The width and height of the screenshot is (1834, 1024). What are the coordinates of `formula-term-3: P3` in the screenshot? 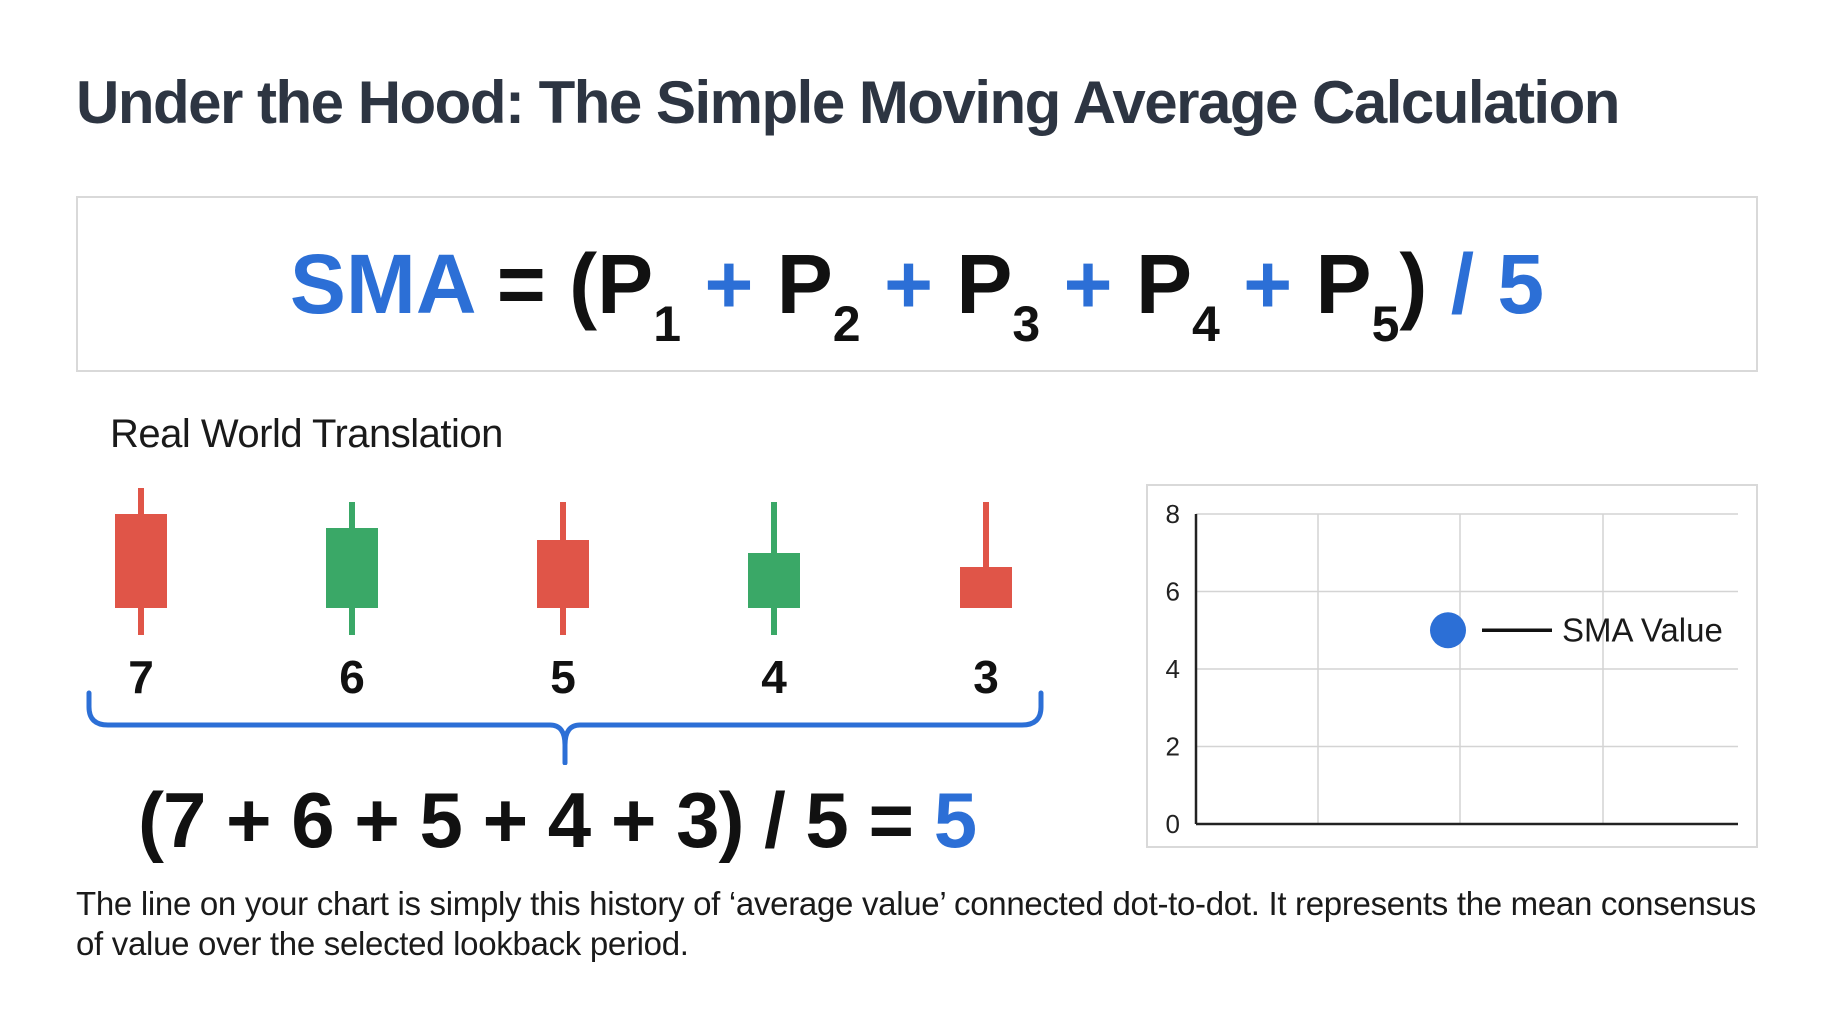 It's located at (998, 294).